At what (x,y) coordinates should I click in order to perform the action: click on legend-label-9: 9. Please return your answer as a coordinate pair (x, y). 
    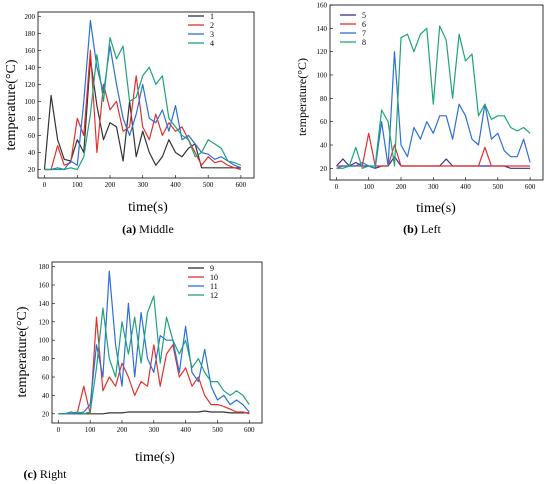
    Looking at the image, I should click on (212, 268).